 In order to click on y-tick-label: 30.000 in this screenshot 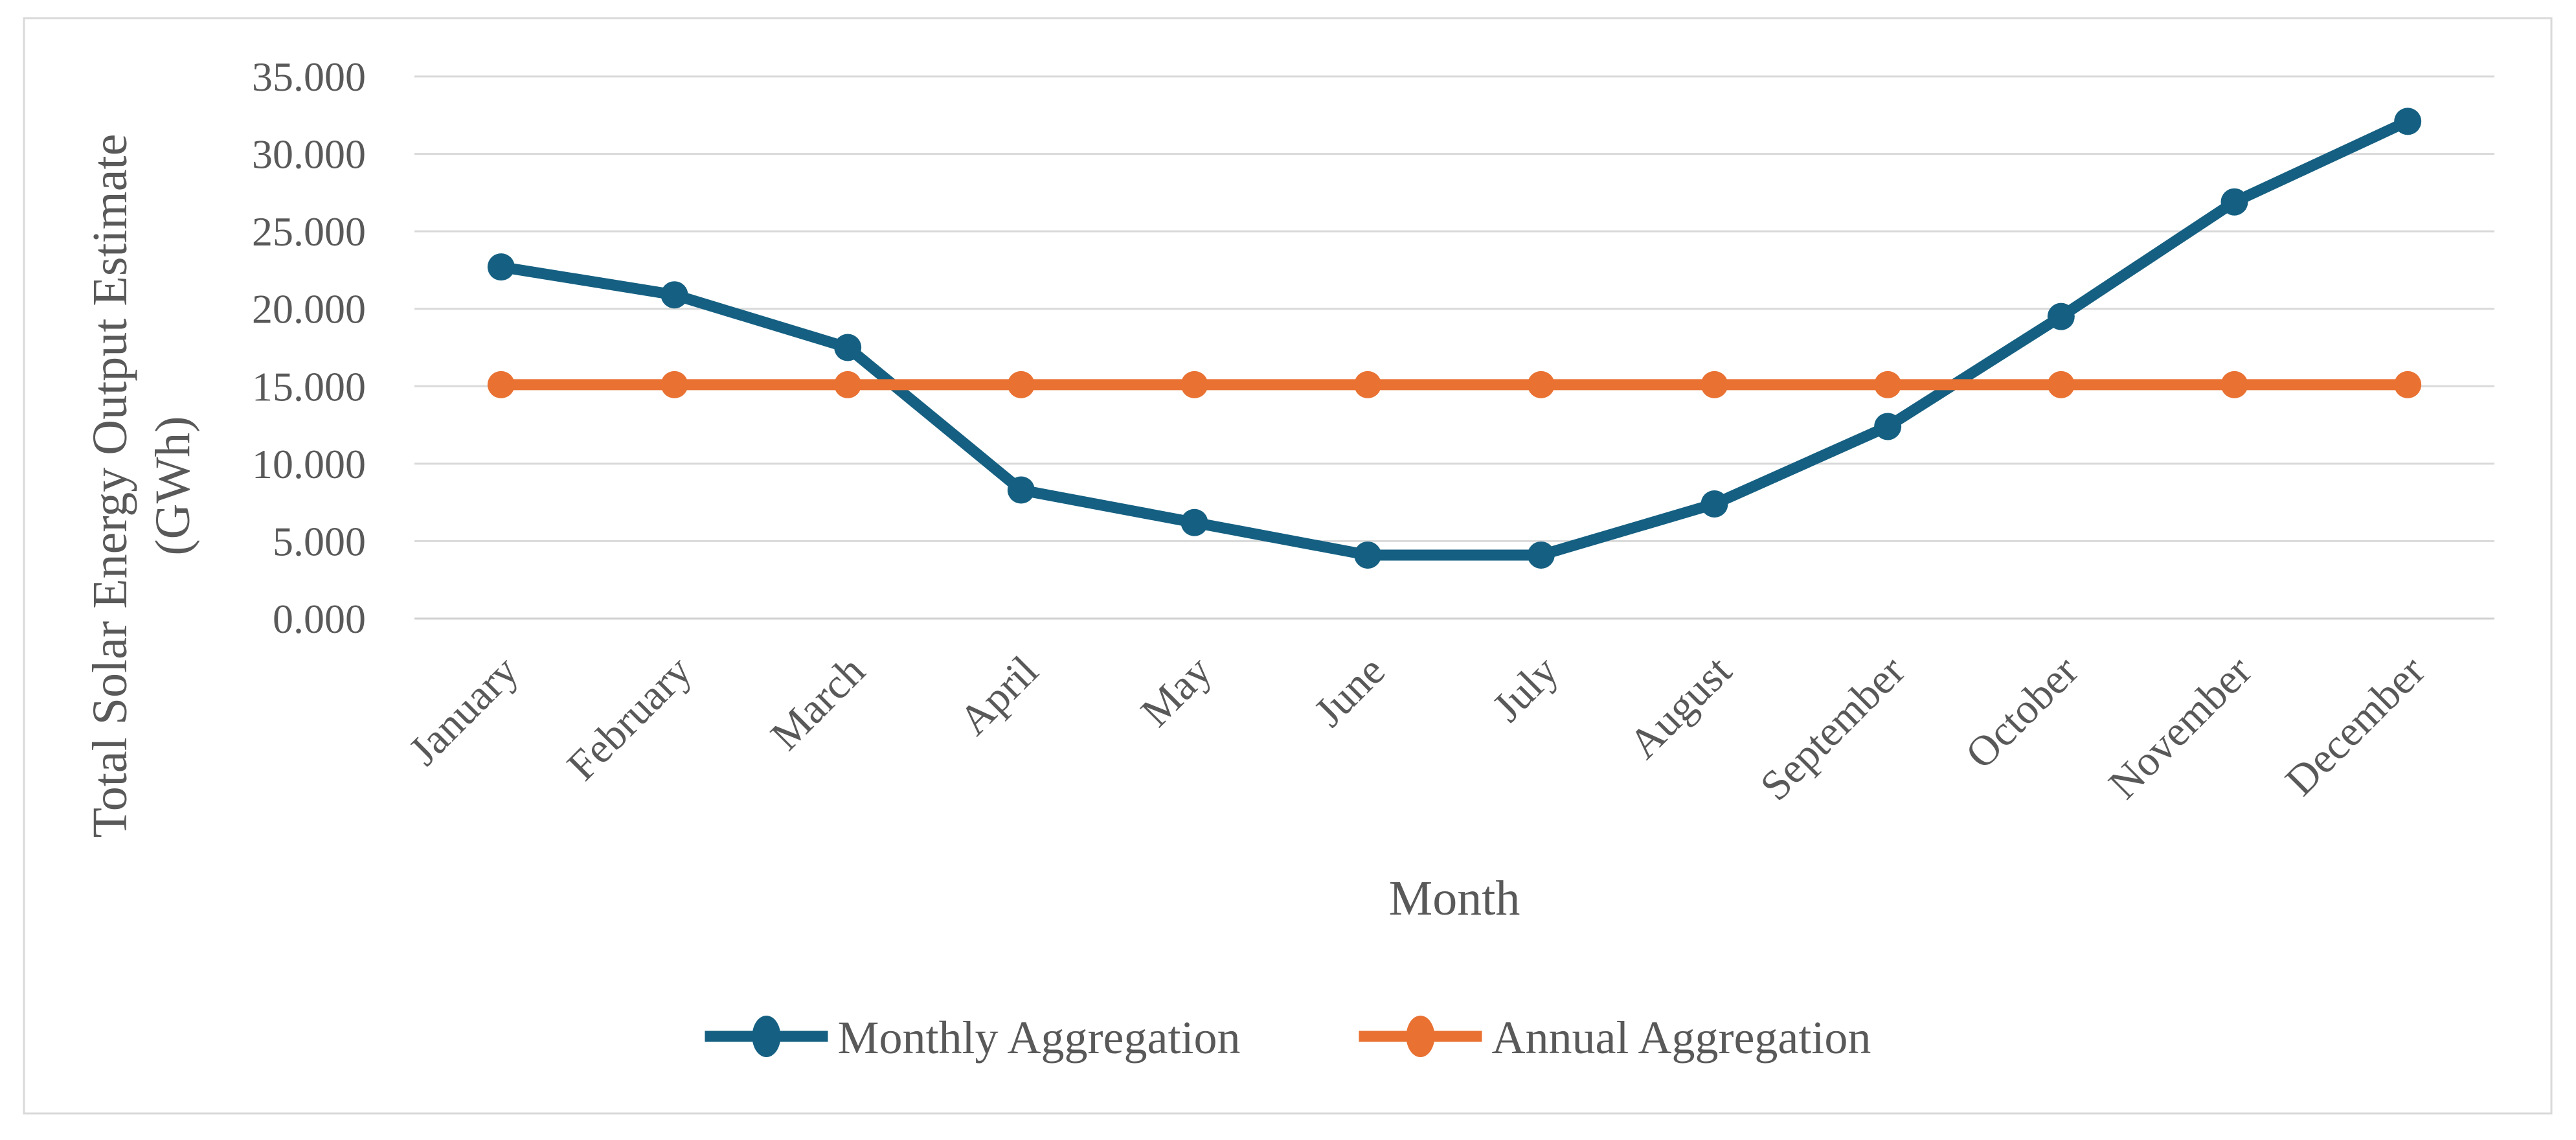, I will do `click(309, 154)`.